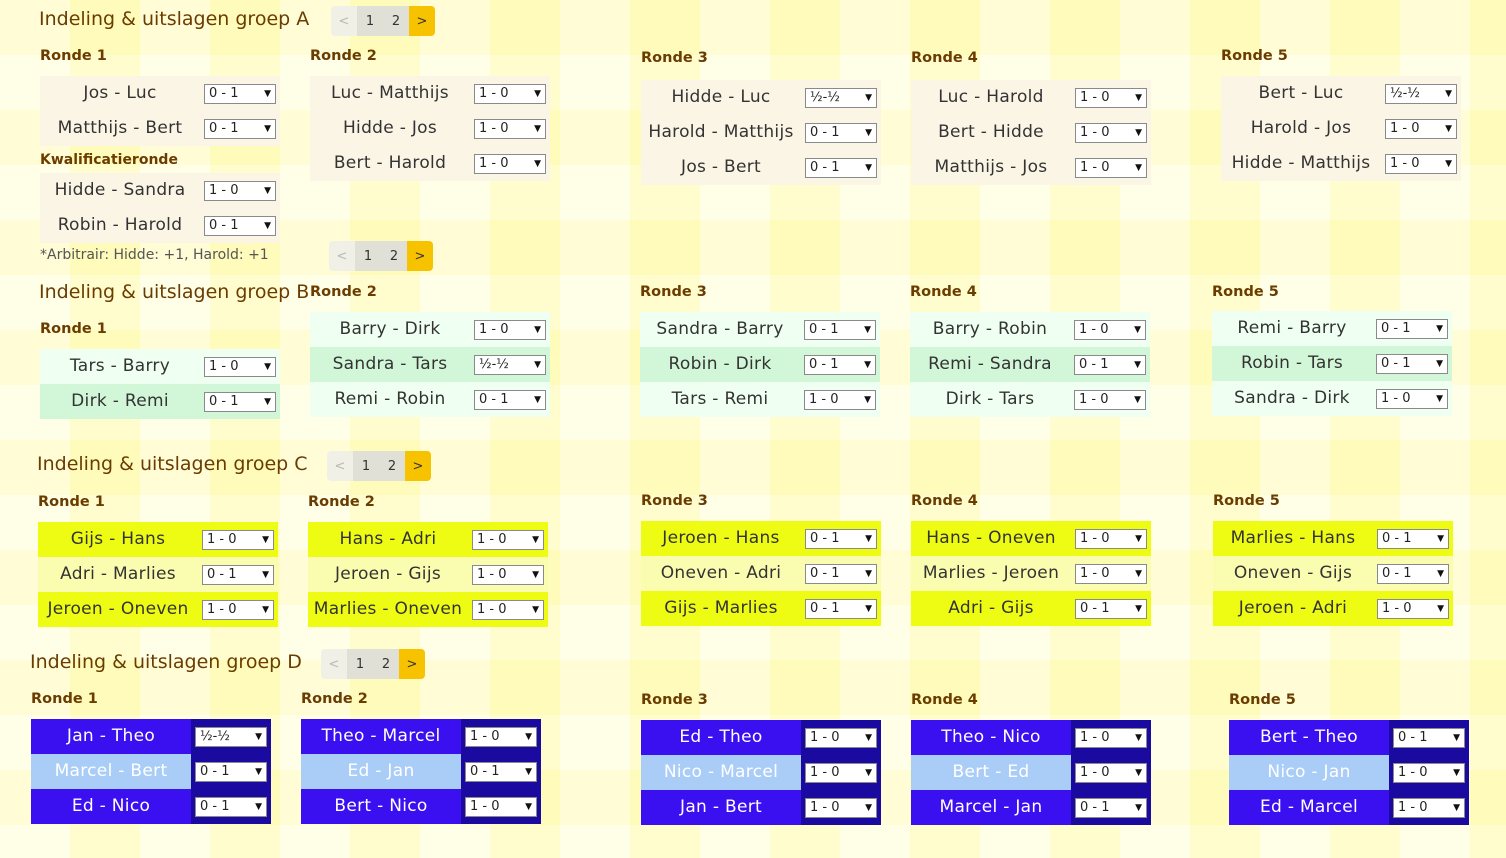 Image resolution: width=1506 pixels, height=858 pixels. I want to click on match-pair: Jan - Theo, so click(111, 736).